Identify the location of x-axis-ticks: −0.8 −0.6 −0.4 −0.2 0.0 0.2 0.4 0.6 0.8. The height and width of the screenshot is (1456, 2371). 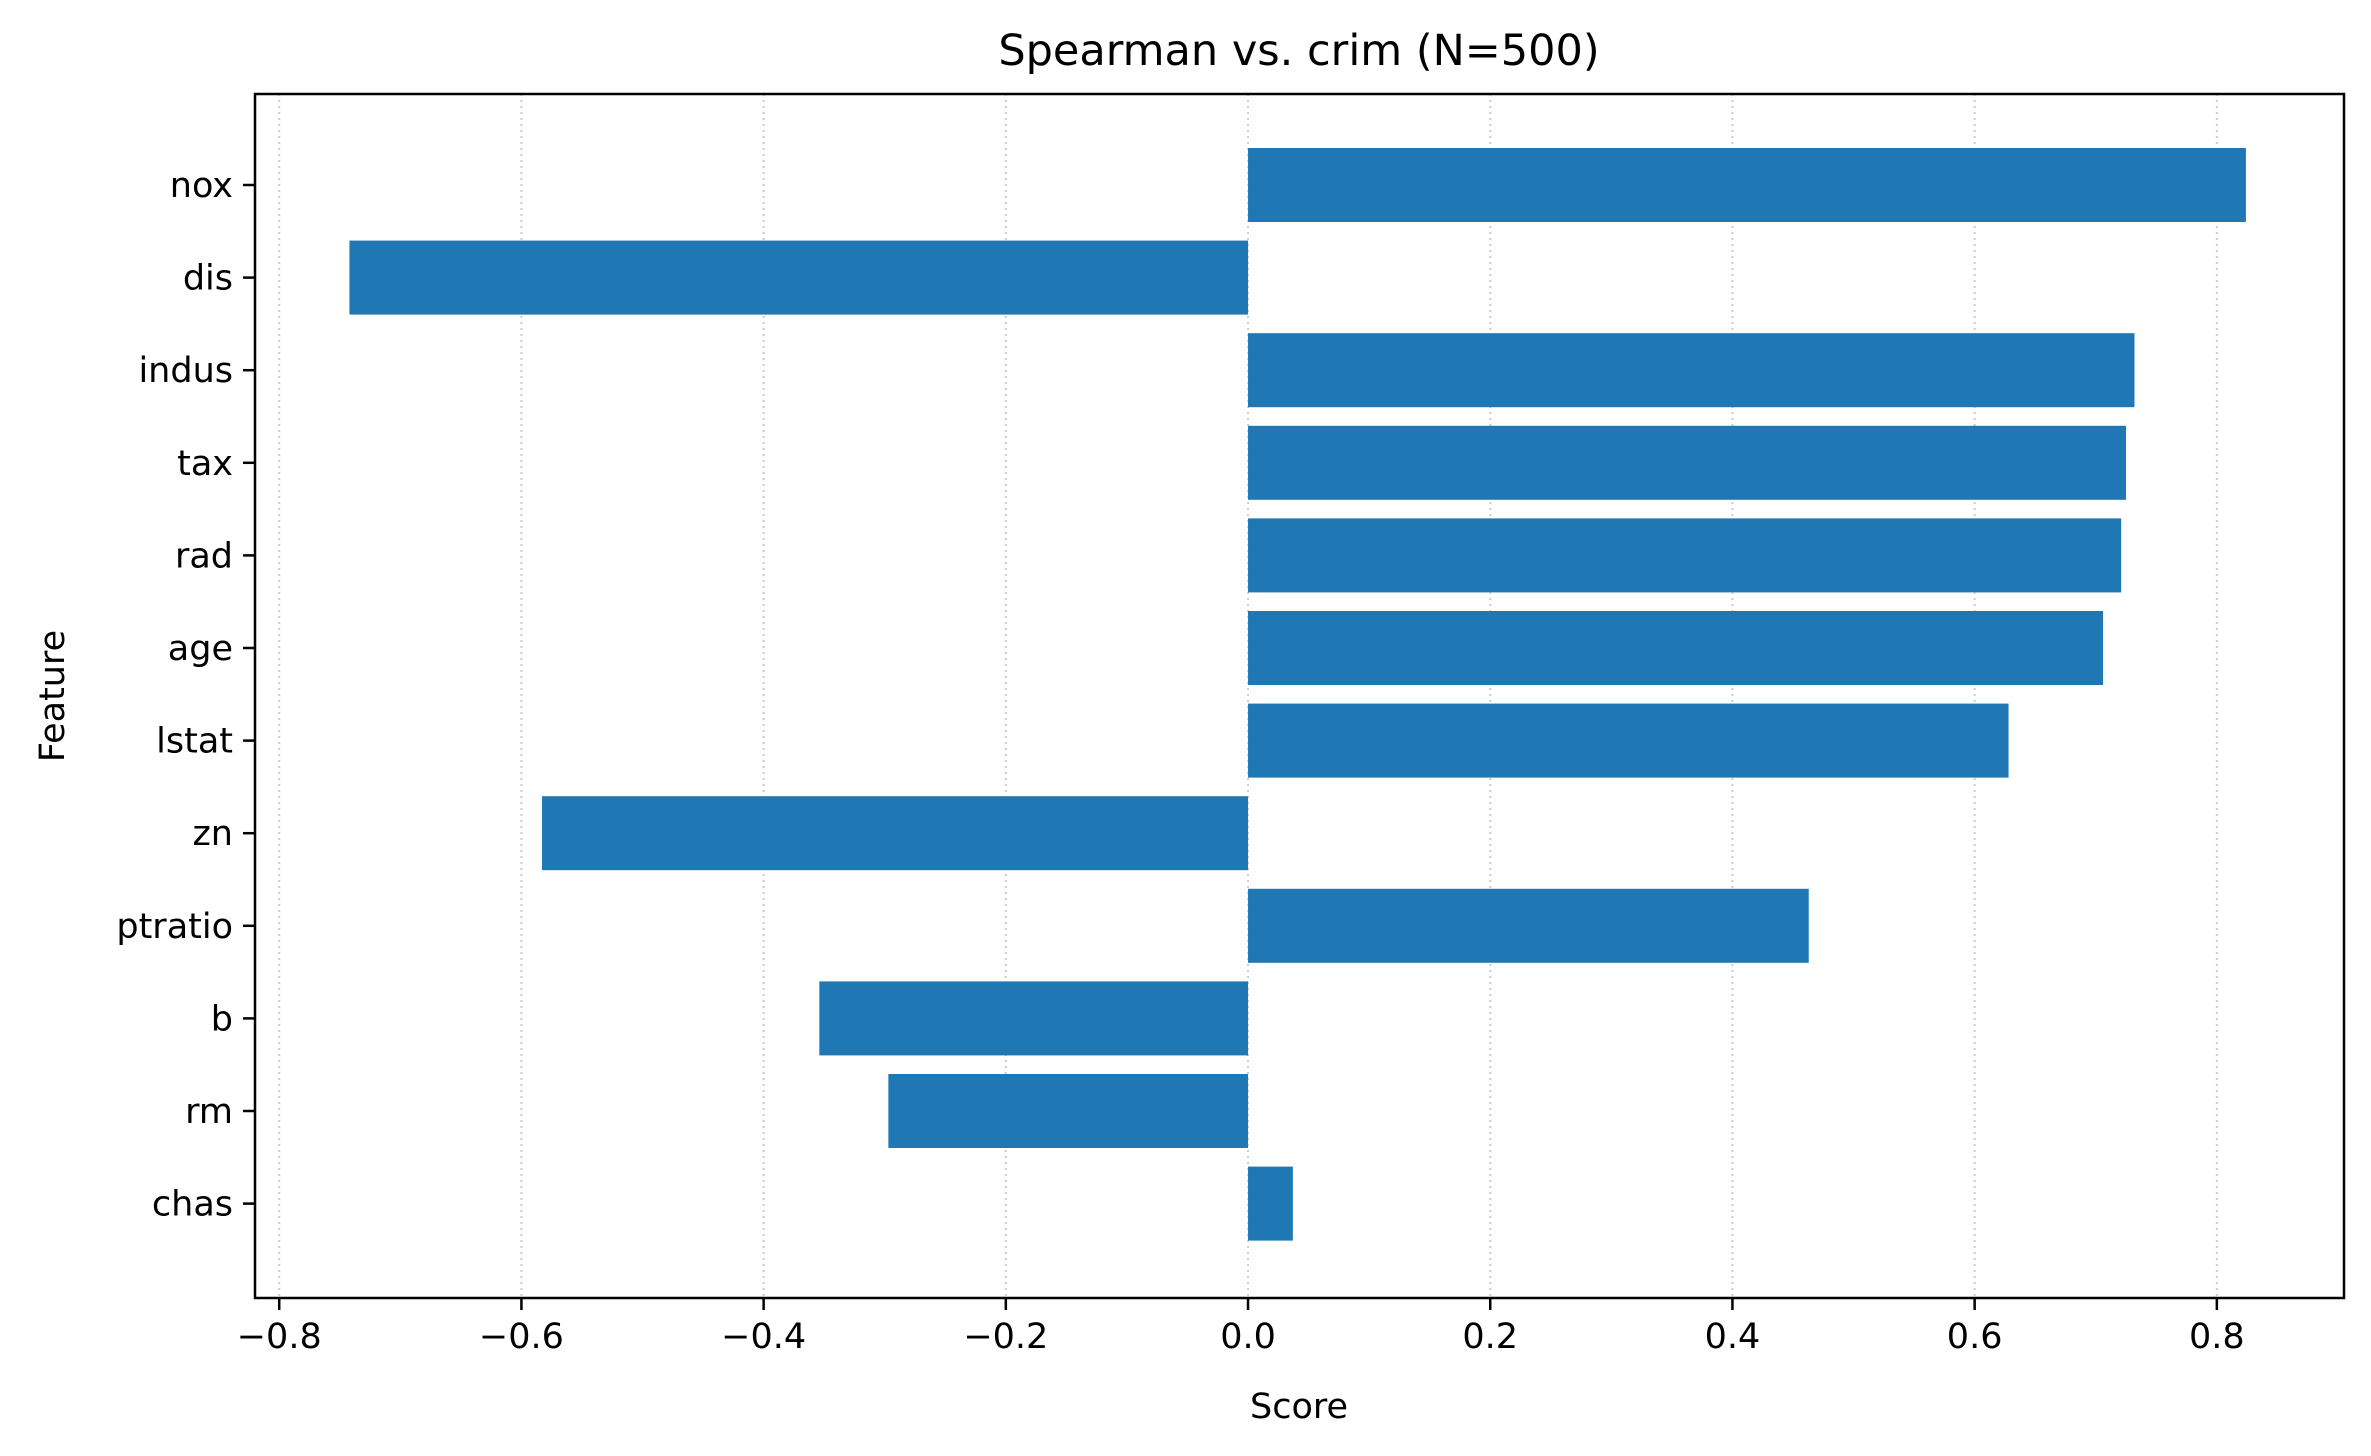
(1241, 1327).